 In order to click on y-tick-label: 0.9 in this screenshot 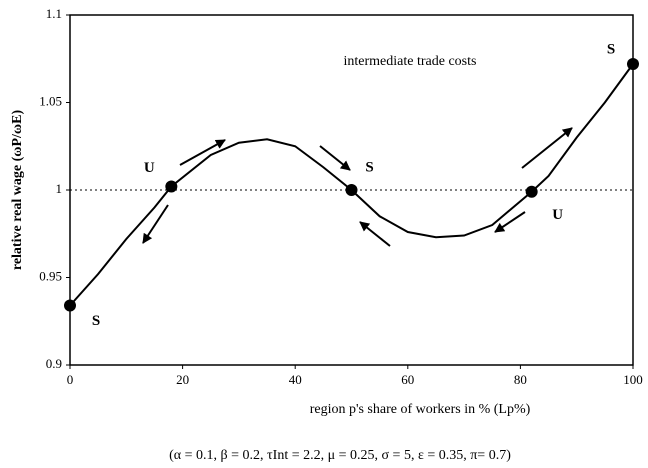, I will do `click(54, 363)`.